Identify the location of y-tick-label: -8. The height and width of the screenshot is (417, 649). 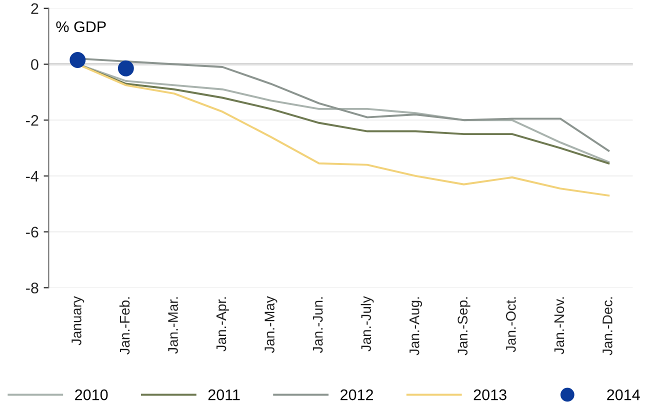
(32, 288).